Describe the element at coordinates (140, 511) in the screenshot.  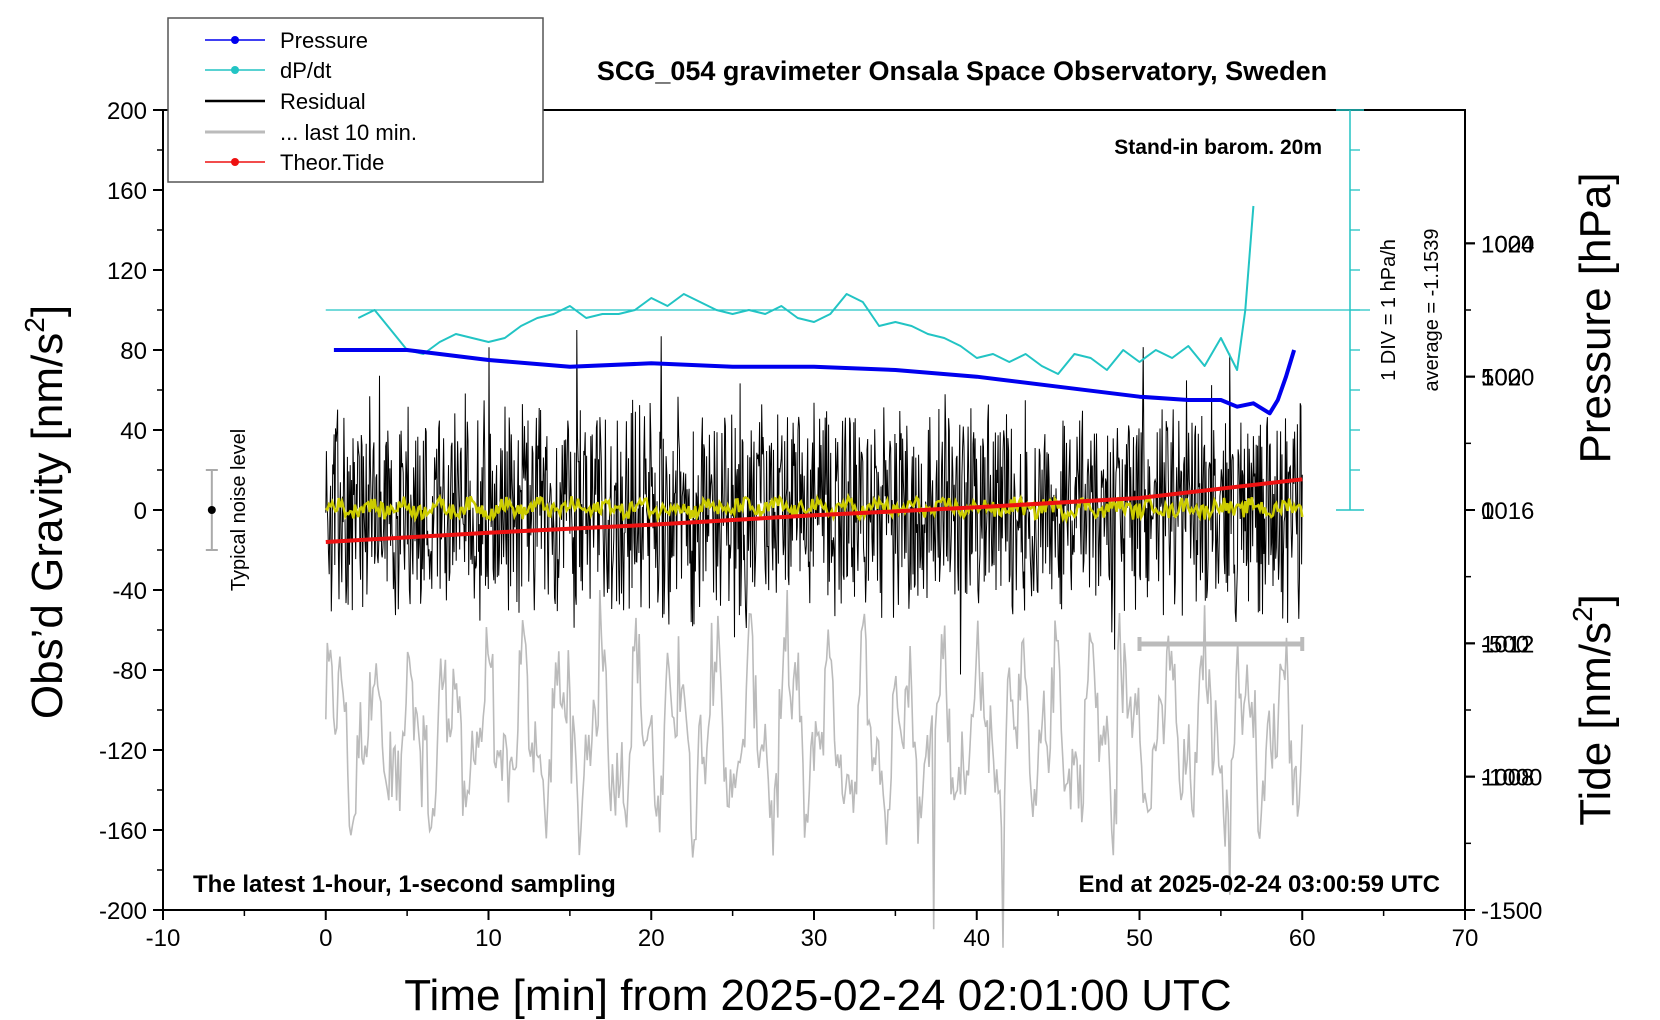
I see `y-tick-label: 0` at that location.